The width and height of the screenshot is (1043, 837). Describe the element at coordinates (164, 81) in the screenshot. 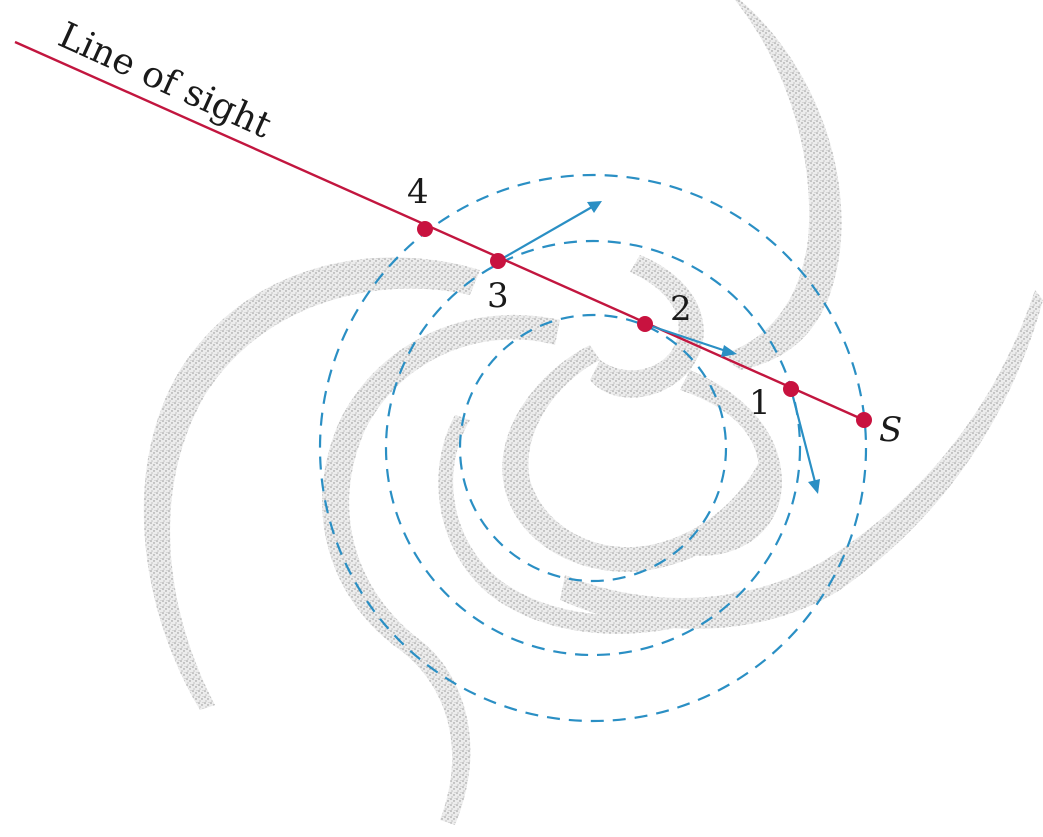

I see `line-of-sight-label: Line of sight` at that location.